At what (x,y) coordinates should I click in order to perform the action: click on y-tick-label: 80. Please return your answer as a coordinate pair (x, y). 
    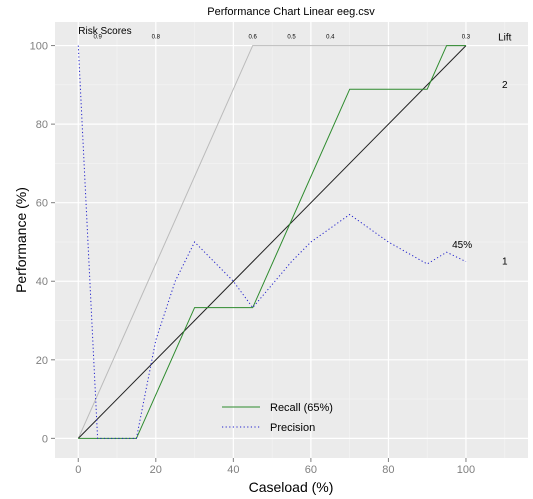
    Looking at the image, I should click on (42, 125).